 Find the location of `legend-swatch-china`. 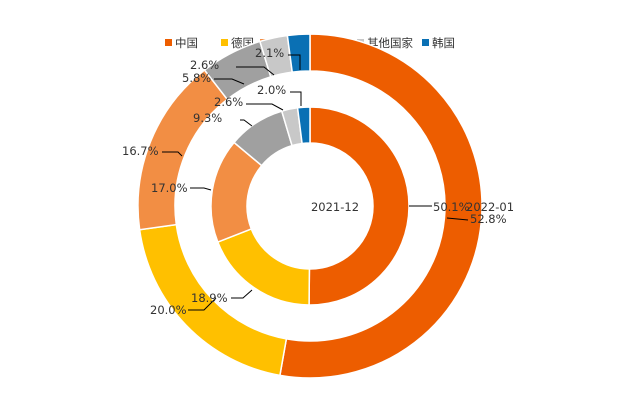

legend-swatch-china is located at coordinates (168, 42).